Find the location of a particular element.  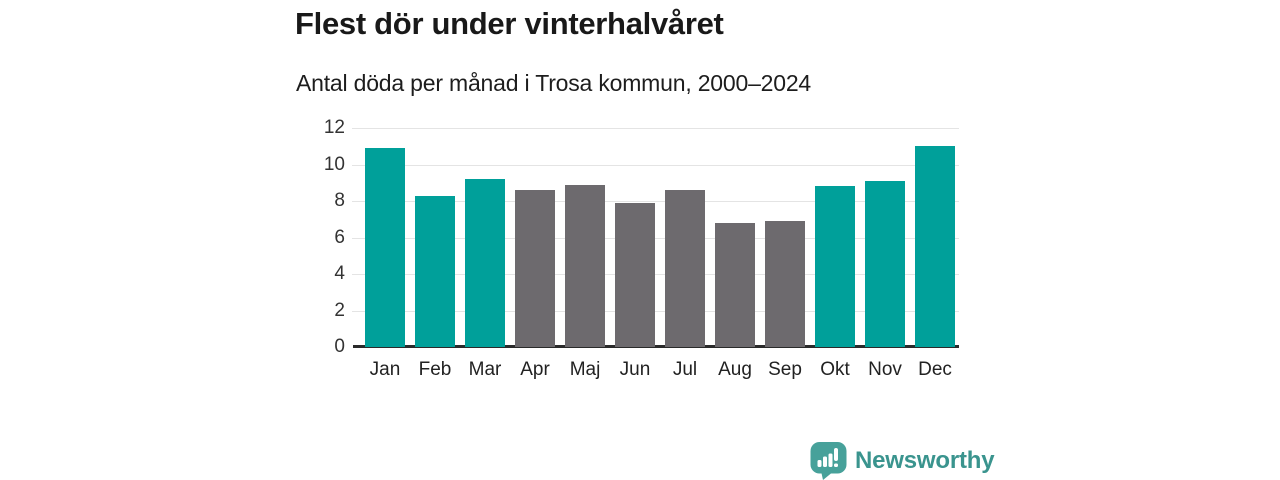

bar-aug is located at coordinates (735, 285).